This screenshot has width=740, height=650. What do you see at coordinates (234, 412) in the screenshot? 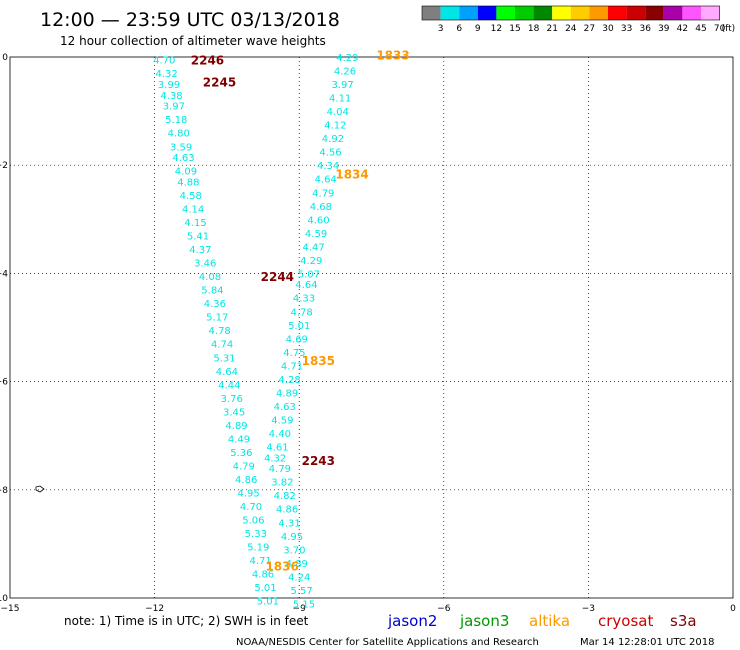
I see `wave-height-label: 3.45` at bounding box center [234, 412].